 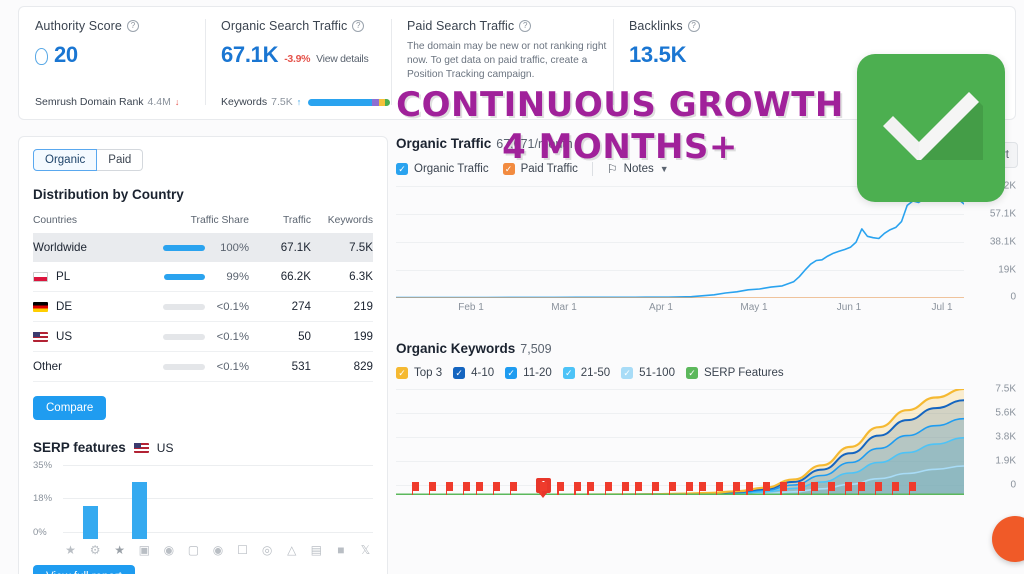 What do you see at coordinates (242, 550) in the screenshot?
I see `faq-icon: ☐` at bounding box center [242, 550].